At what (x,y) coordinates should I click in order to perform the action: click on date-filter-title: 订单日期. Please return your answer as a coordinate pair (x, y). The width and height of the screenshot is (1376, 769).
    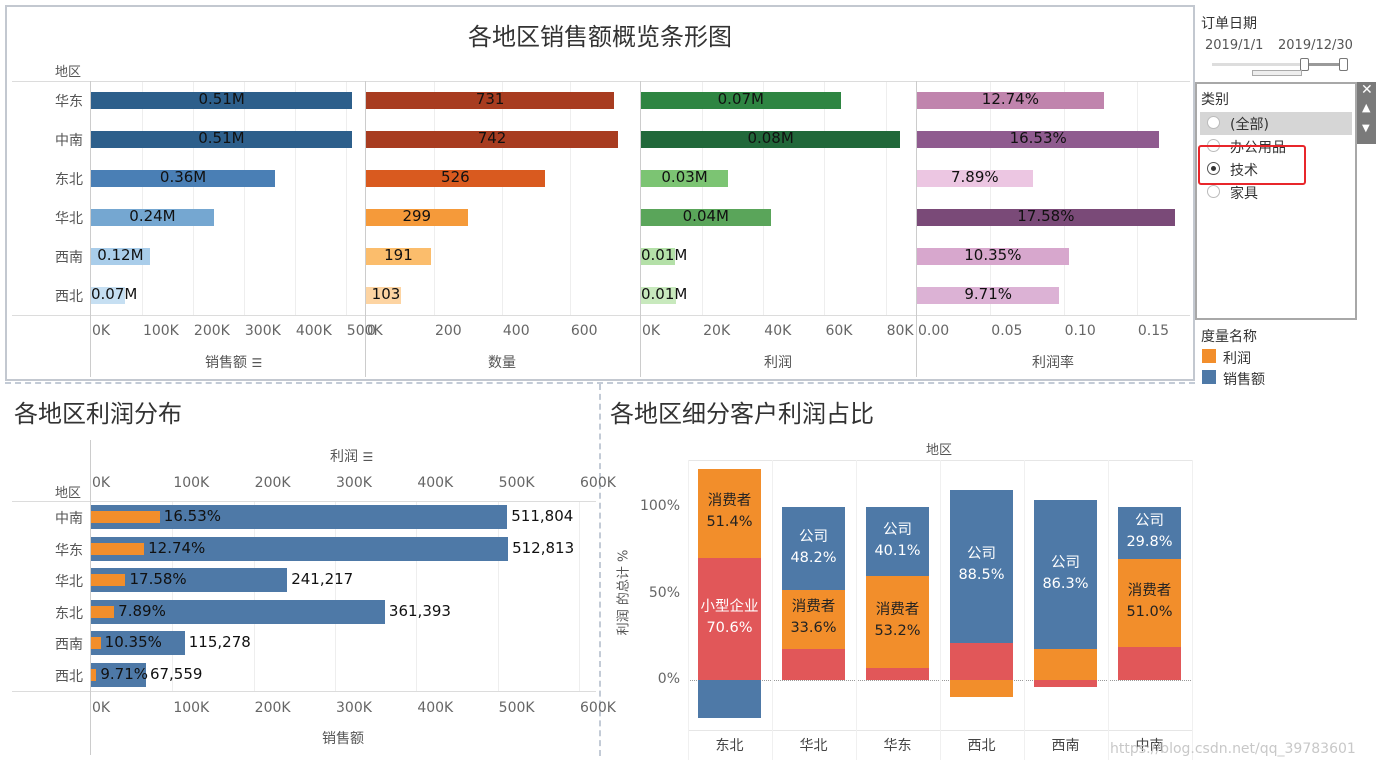
    Looking at the image, I should click on (1229, 24).